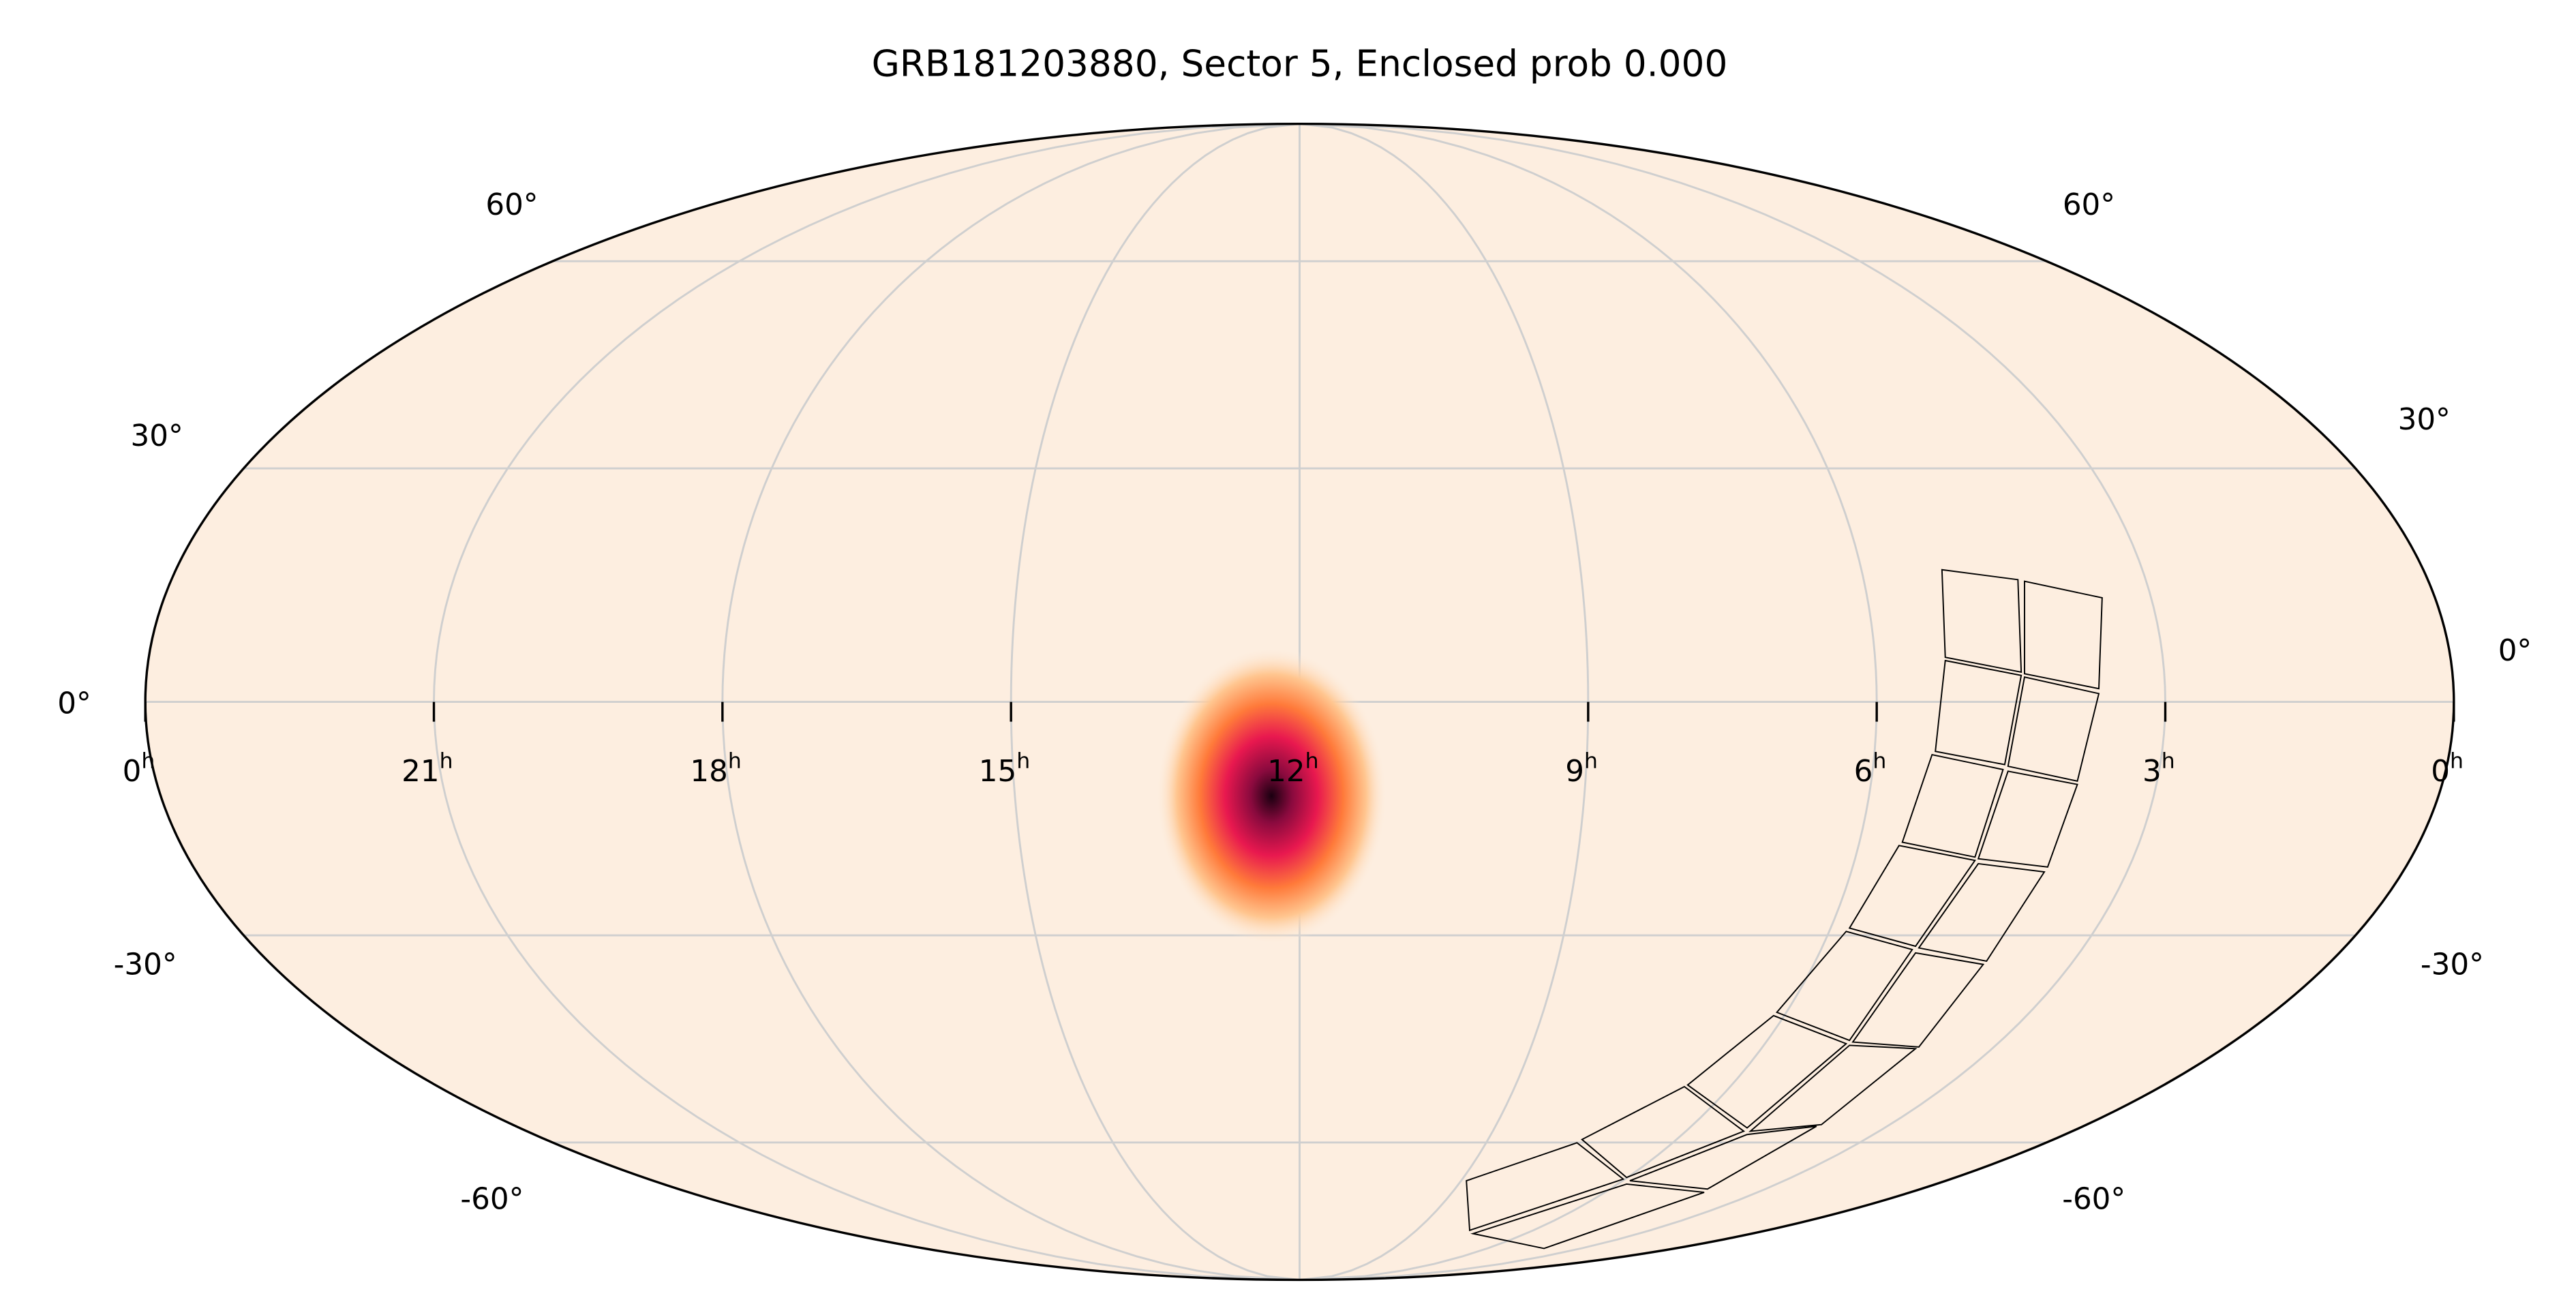 This screenshot has height=1315, width=2576. What do you see at coordinates (420, 772) in the screenshot?
I see `ra-value: 21` at bounding box center [420, 772].